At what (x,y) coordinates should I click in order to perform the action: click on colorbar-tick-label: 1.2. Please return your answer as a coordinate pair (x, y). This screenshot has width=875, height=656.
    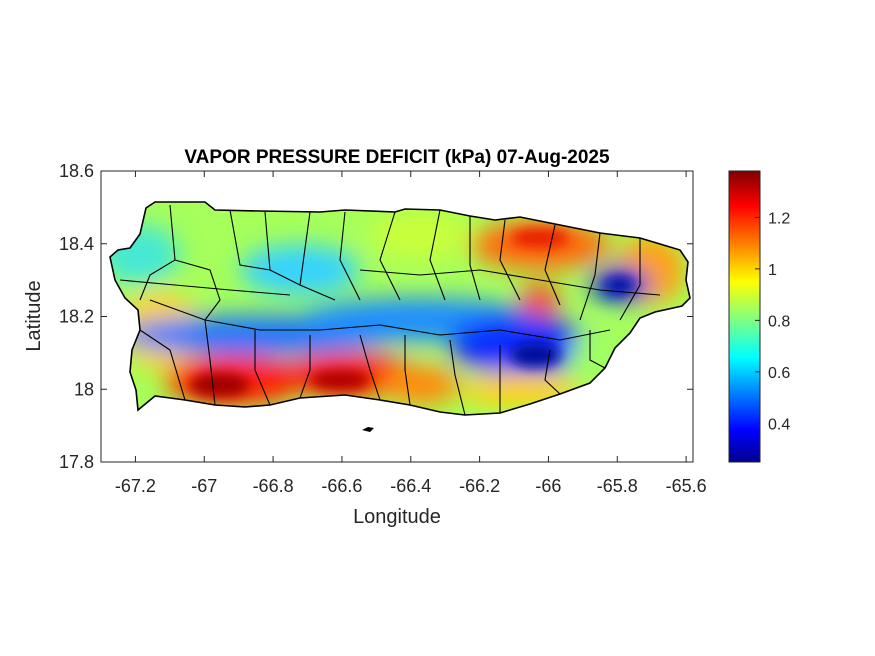
    Looking at the image, I should click on (779, 218).